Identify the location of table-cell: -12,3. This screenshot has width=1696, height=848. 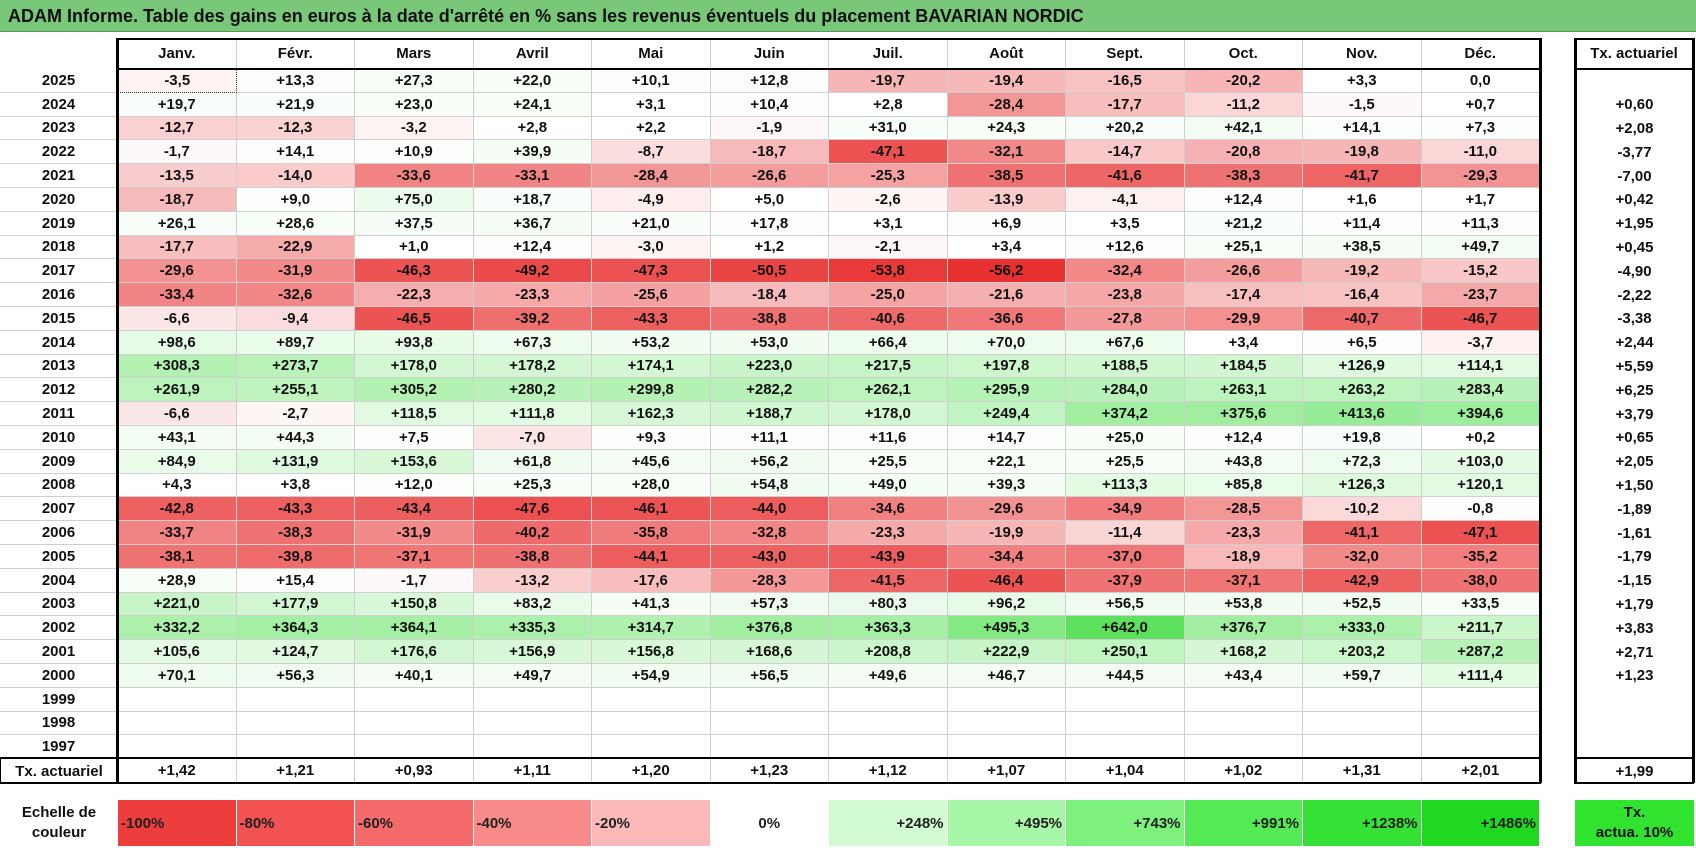
(295, 128).